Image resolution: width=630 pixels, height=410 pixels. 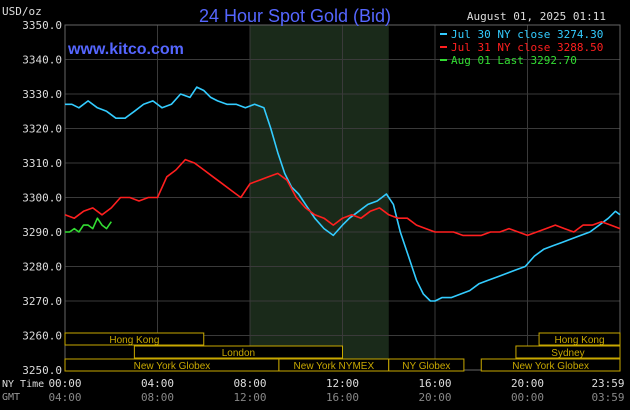 What do you see at coordinates (342, 383) in the screenshot?
I see `x-tick-label-ny: 12:00` at bounding box center [342, 383].